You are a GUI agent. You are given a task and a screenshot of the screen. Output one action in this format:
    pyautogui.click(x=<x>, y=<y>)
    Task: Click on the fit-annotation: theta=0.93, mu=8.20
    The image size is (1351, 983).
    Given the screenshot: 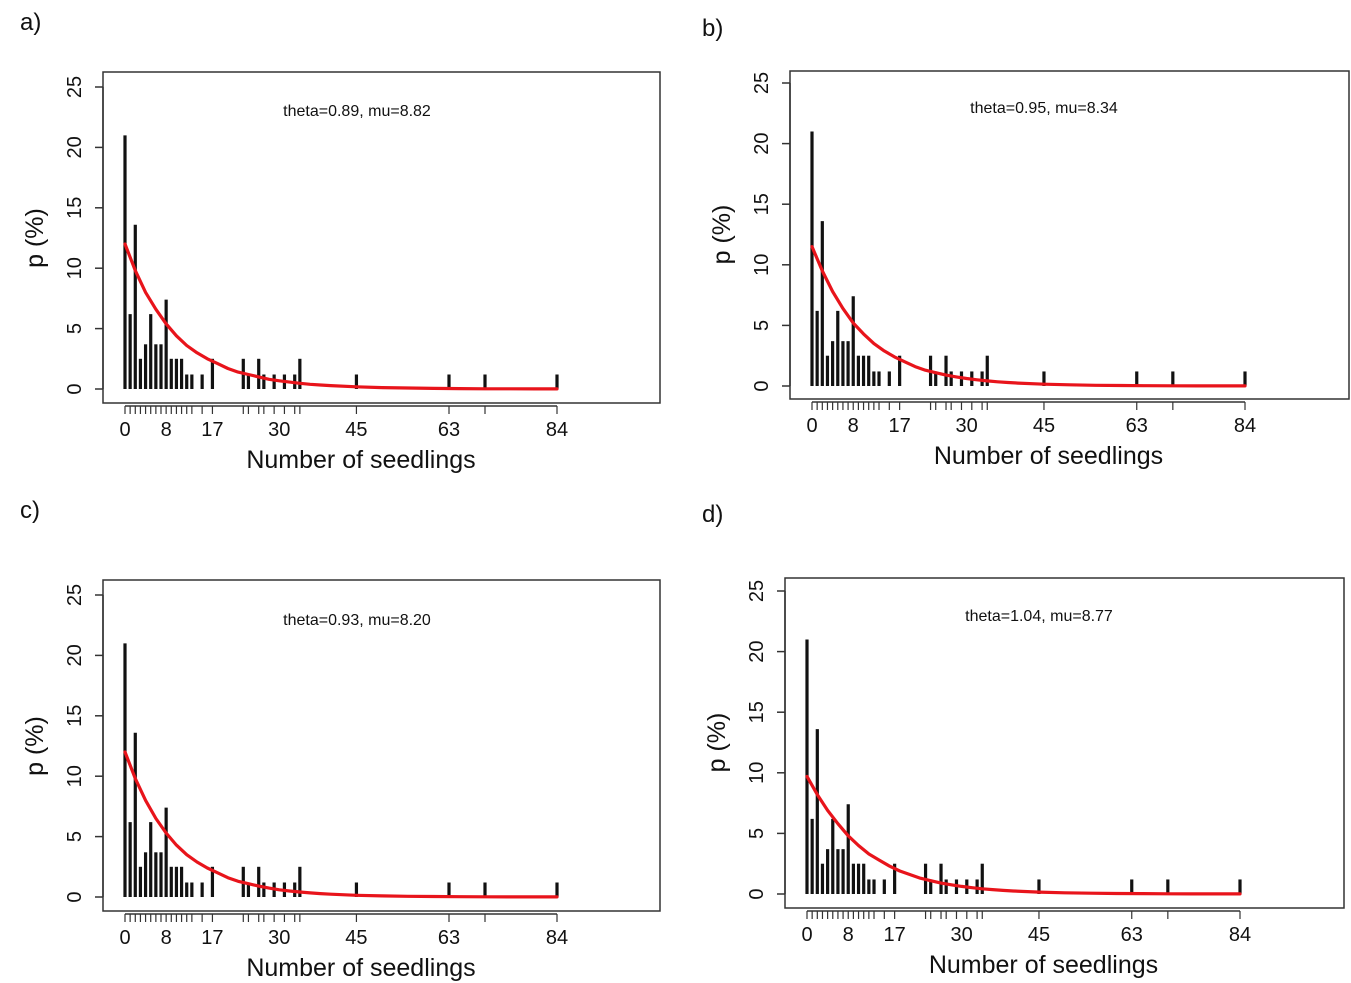 What is the action you would take?
    pyautogui.click(x=357, y=620)
    